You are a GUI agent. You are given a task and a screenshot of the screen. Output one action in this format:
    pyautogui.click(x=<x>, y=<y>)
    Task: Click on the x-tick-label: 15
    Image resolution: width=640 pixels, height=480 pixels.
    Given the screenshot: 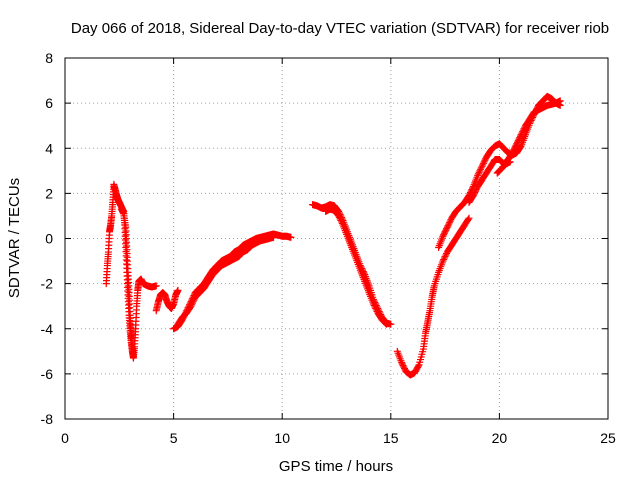 What is the action you would take?
    pyautogui.click(x=391, y=438)
    